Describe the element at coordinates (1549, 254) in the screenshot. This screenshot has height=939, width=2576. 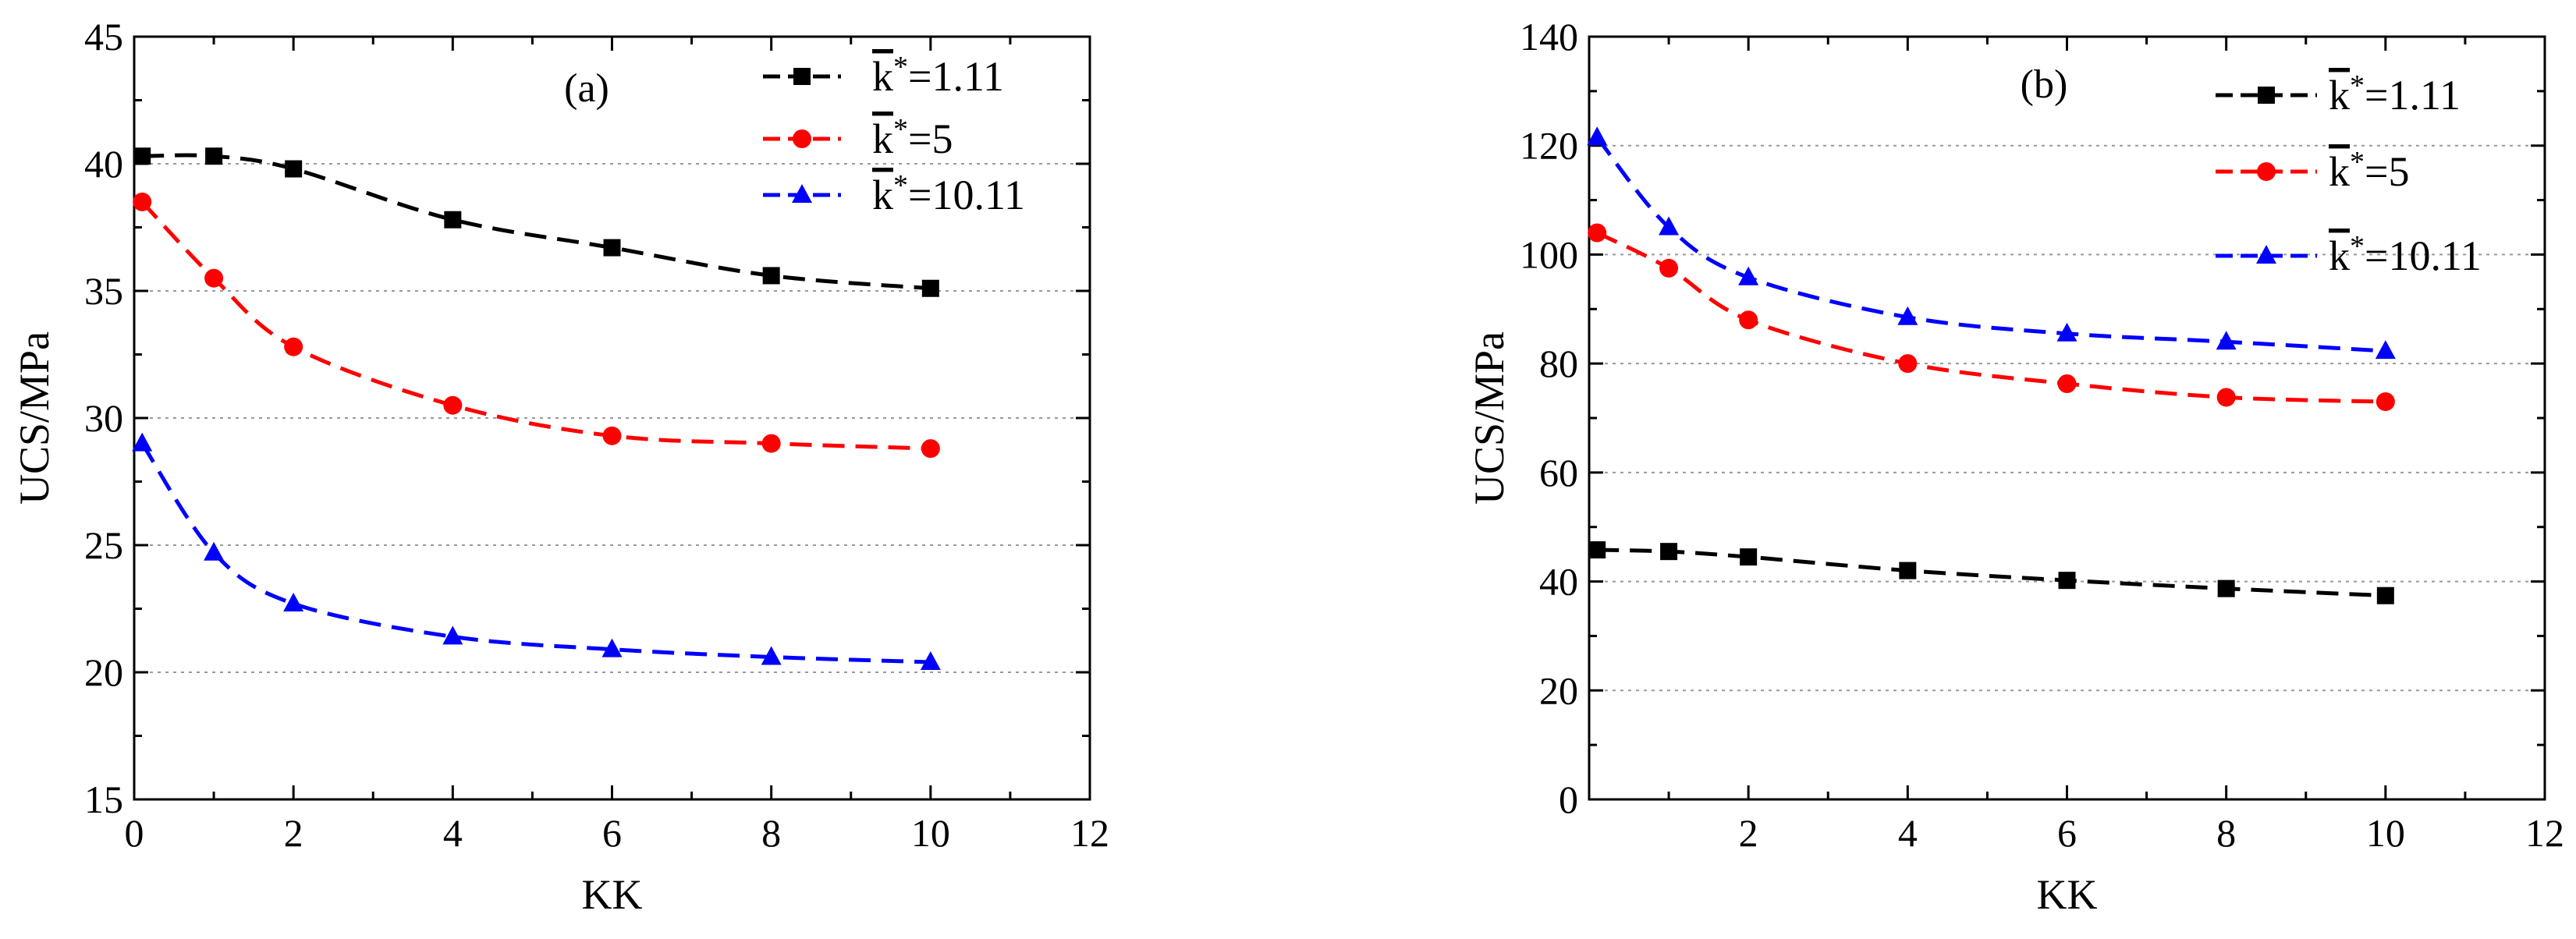
I see `y-tick-label: 100` at that location.